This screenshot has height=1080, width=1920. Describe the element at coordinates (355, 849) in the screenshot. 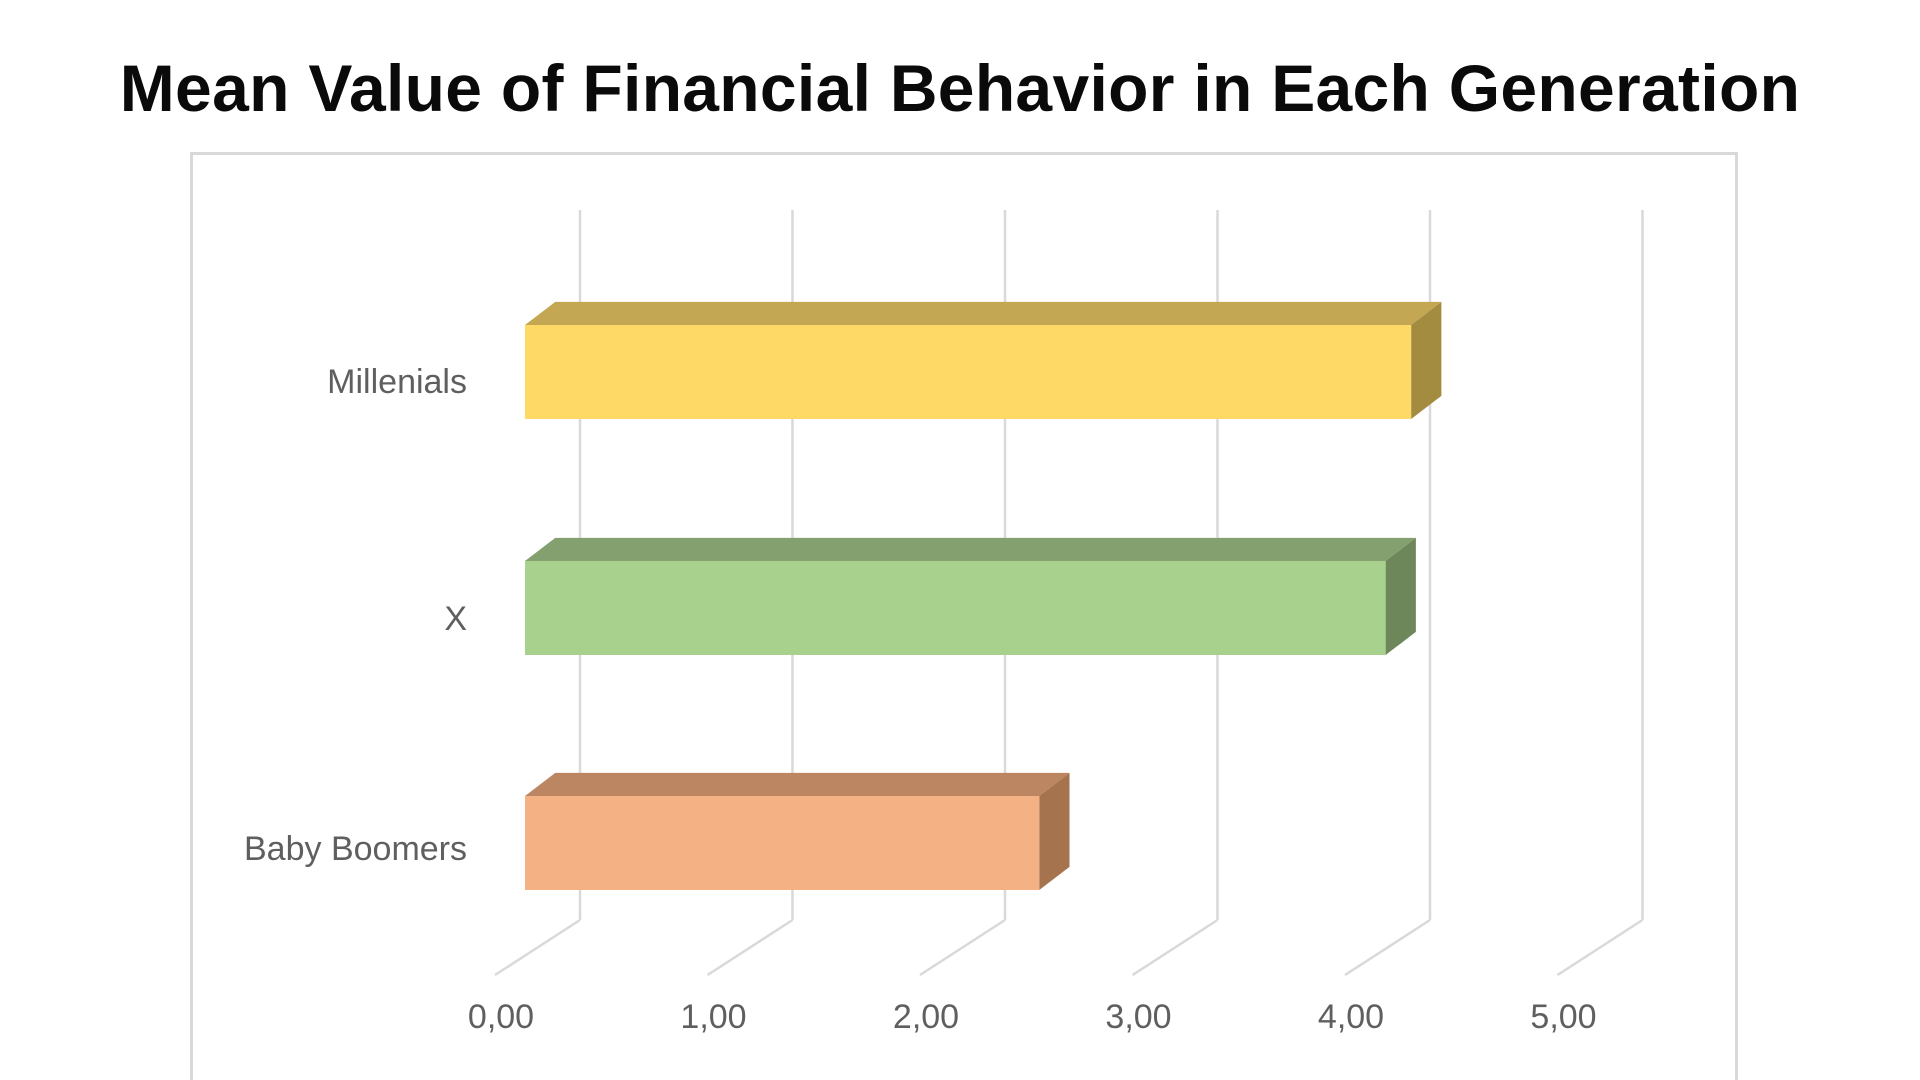

I see `category-label: Baby Boomers` at that location.